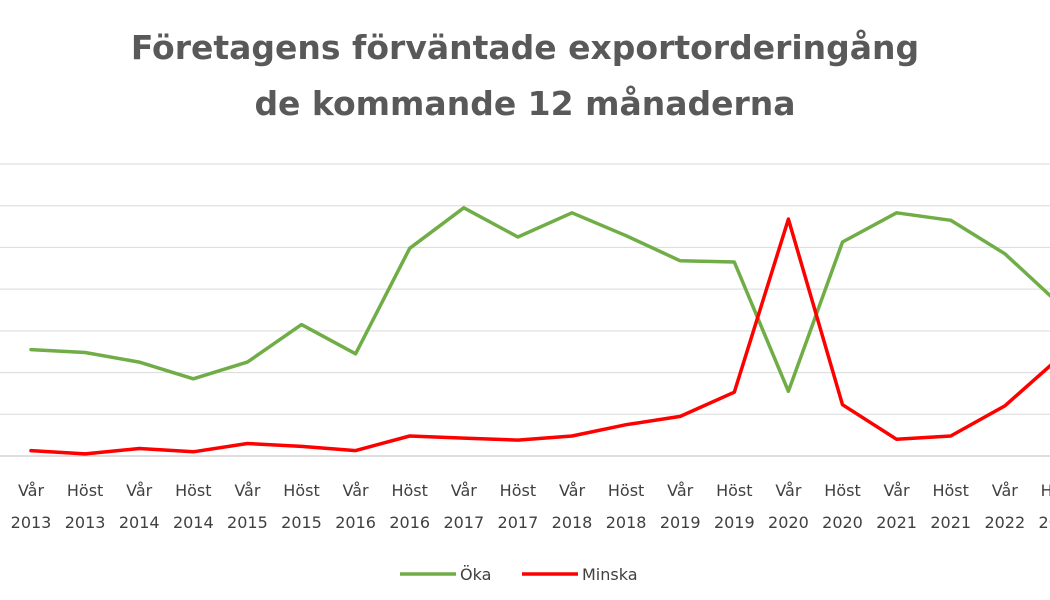 The image size is (1050, 600). What do you see at coordinates (525, 47) in the screenshot?
I see `chart-title-line-1: Företagens förväntade exportorderingång` at bounding box center [525, 47].